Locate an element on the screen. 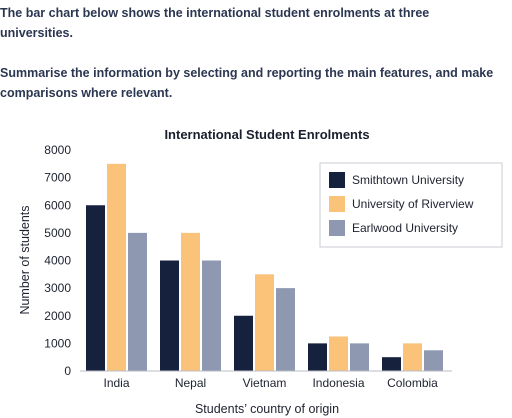  bar-earlwood-university-indonesia is located at coordinates (359, 357).